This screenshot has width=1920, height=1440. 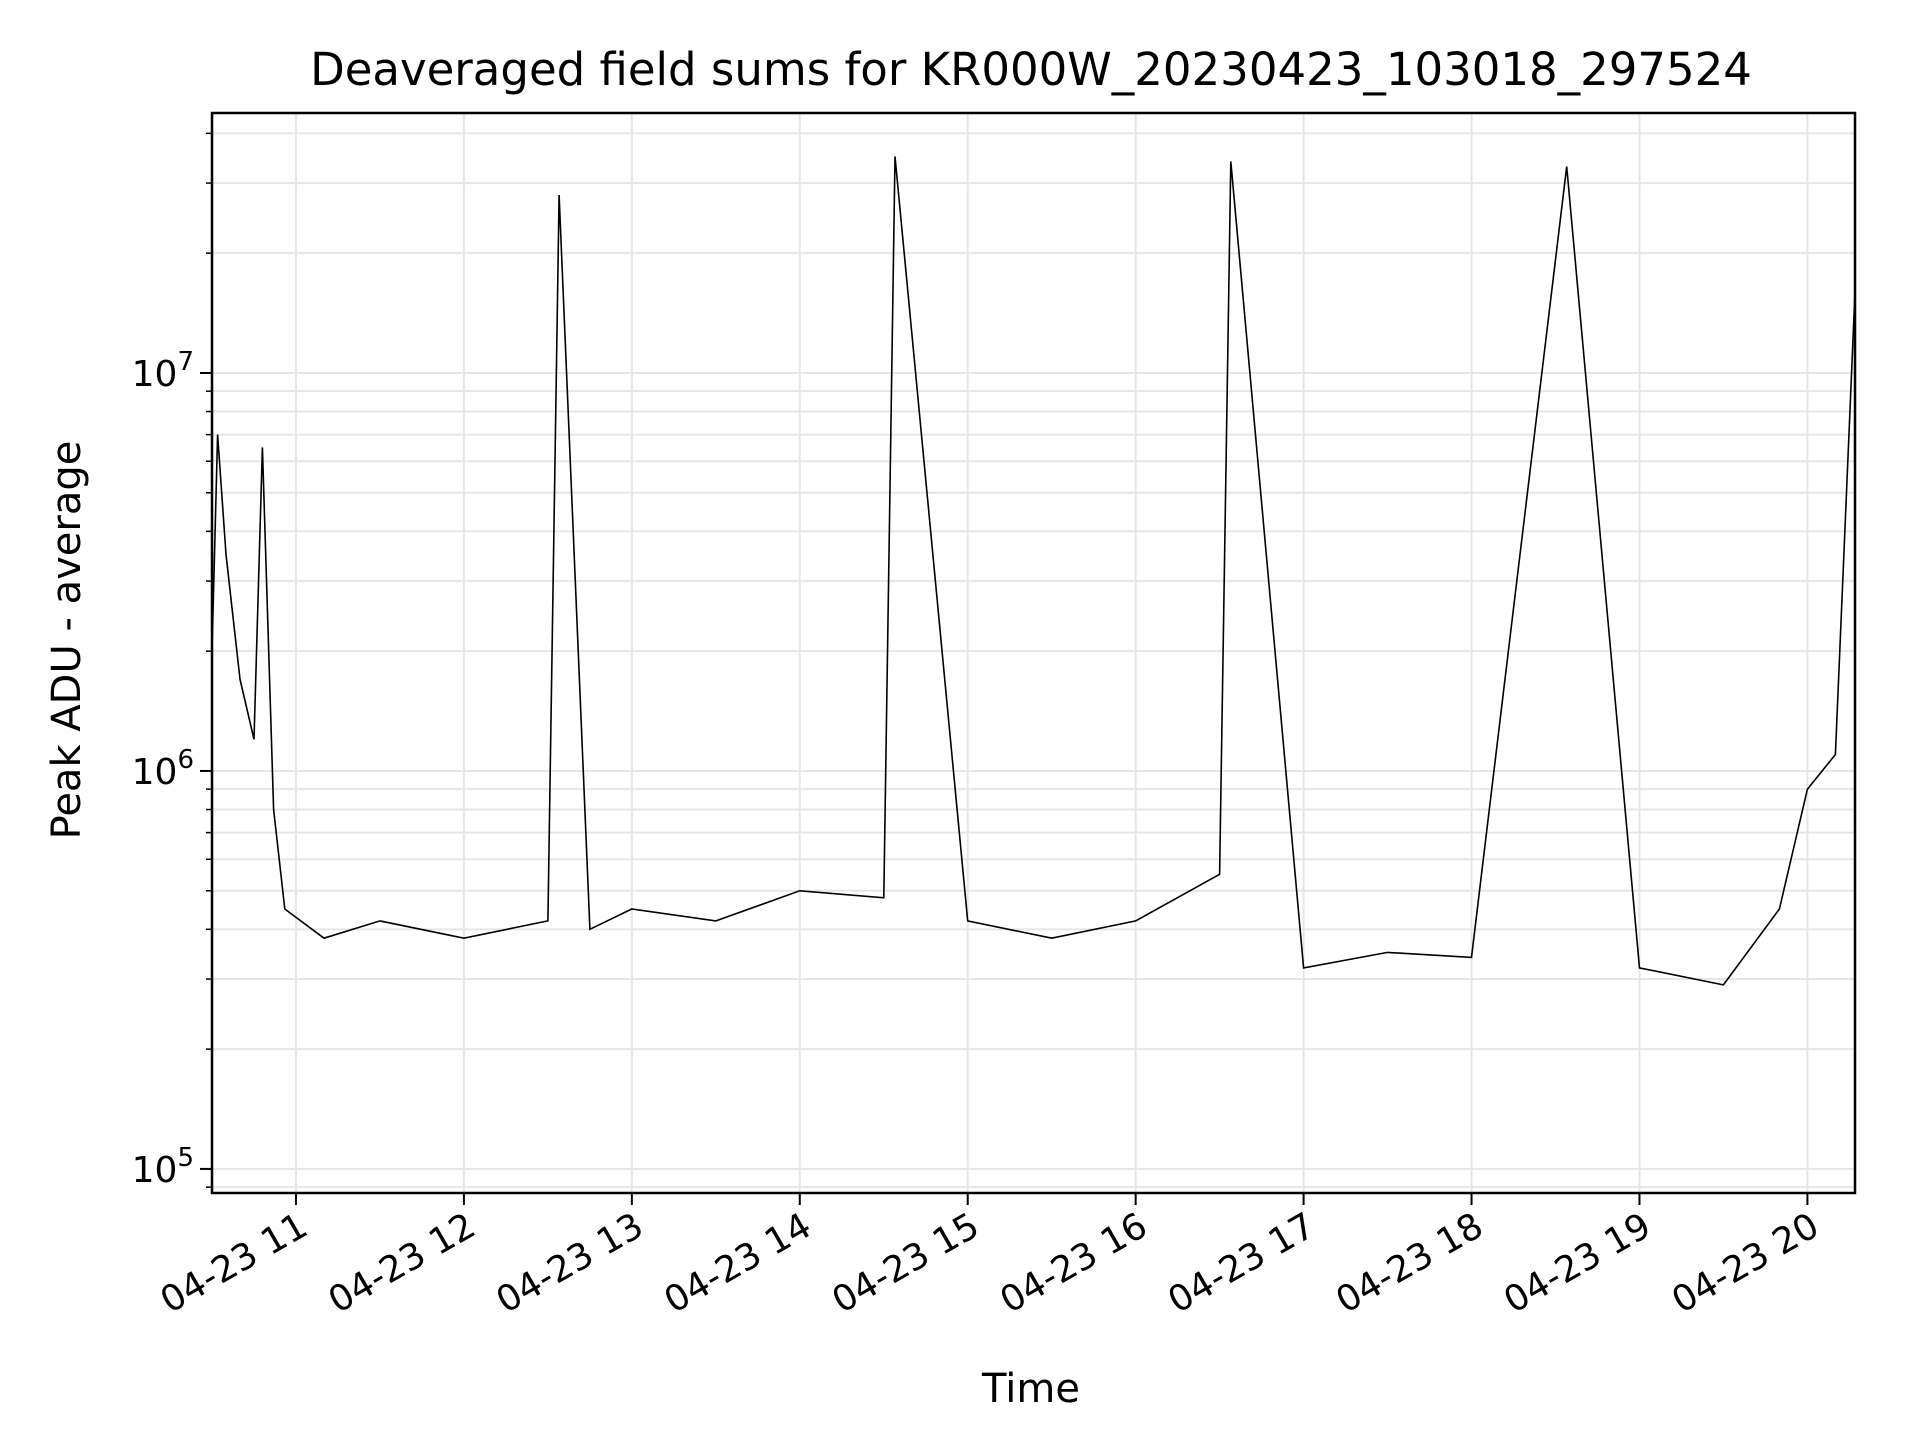 What do you see at coordinates (234, 1263) in the screenshot?
I see `x-tick-label: 04-23 11` at bounding box center [234, 1263].